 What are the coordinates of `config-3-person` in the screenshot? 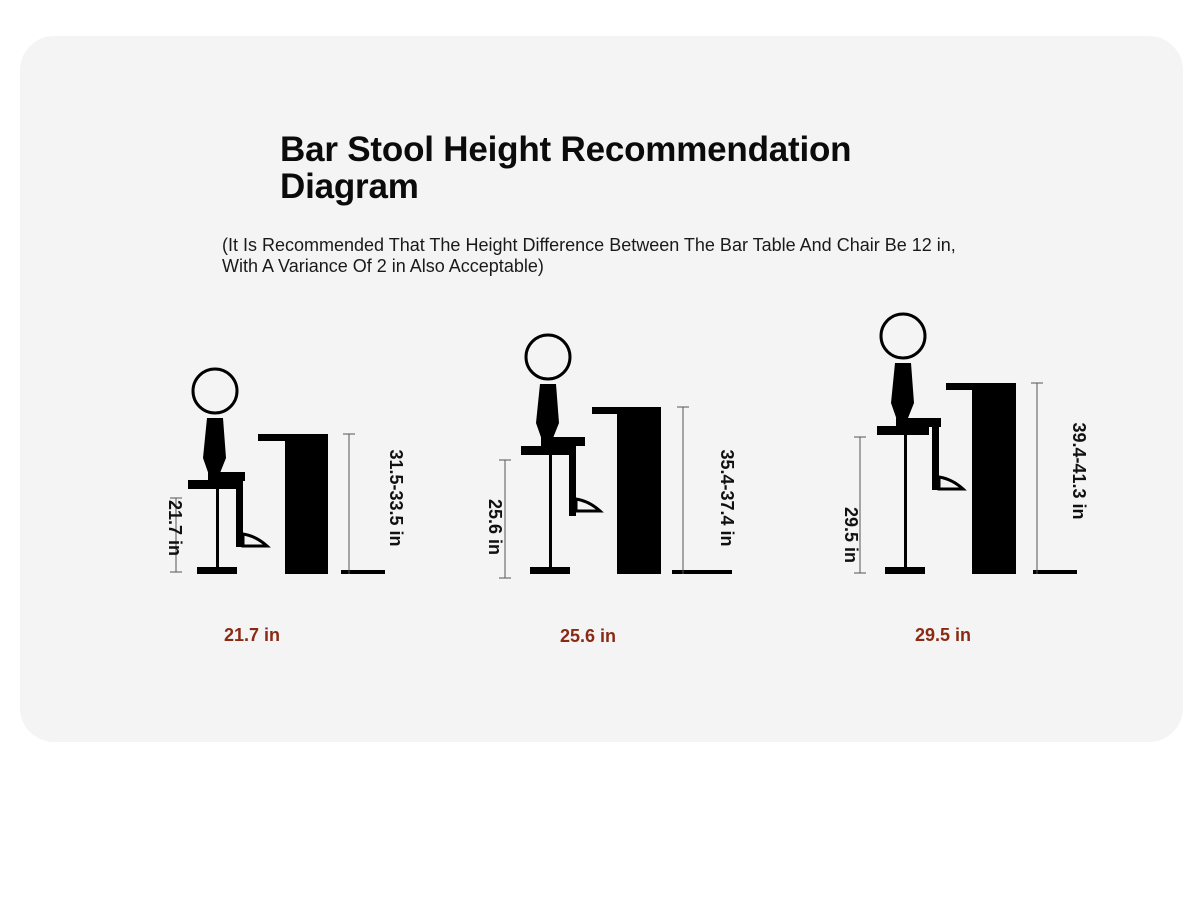 It's located at (923, 401).